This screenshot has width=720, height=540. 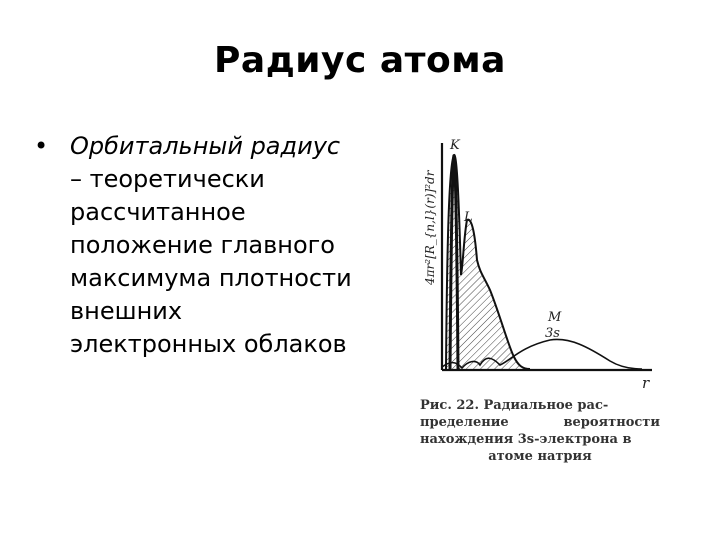 I want to click on bullet-term: Орбитальный радиус, so click(x=205, y=146).